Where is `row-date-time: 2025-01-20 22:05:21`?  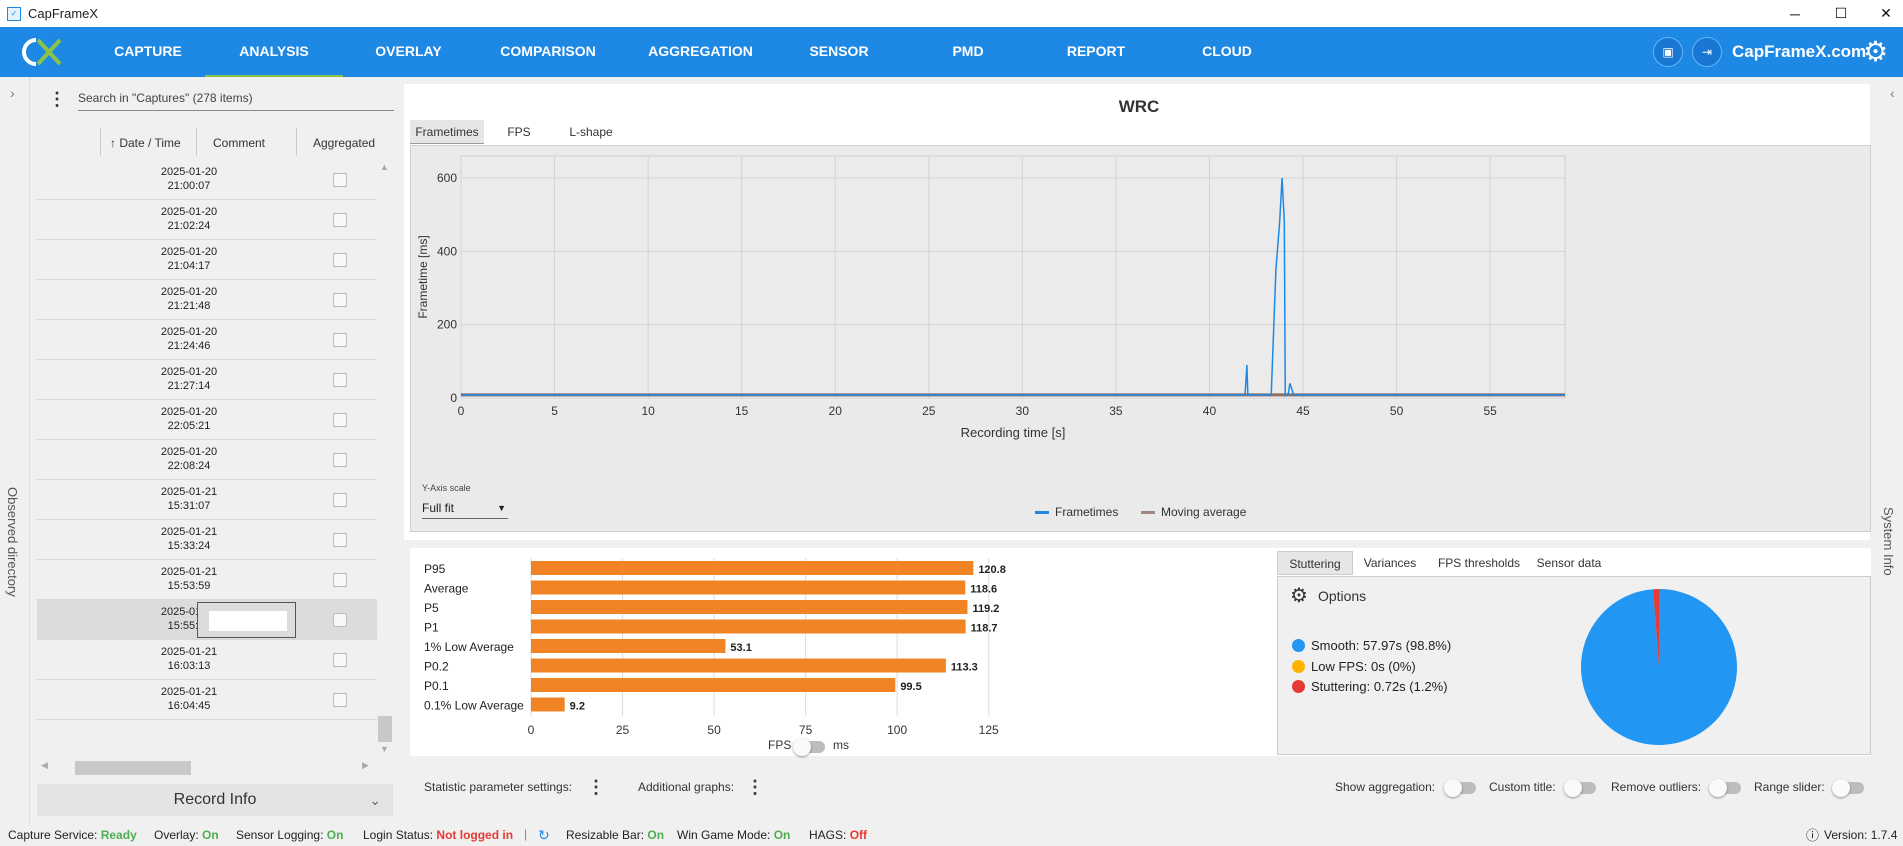 row-date-time: 2025-01-20 22:05:21 is located at coordinates (189, 419).